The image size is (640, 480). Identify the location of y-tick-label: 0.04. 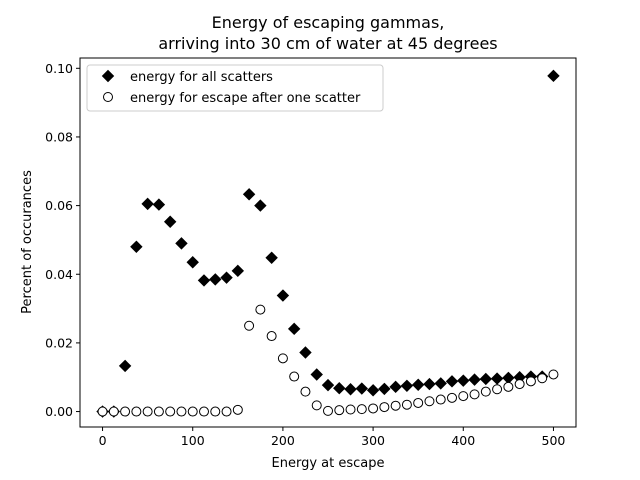
(59, 274).